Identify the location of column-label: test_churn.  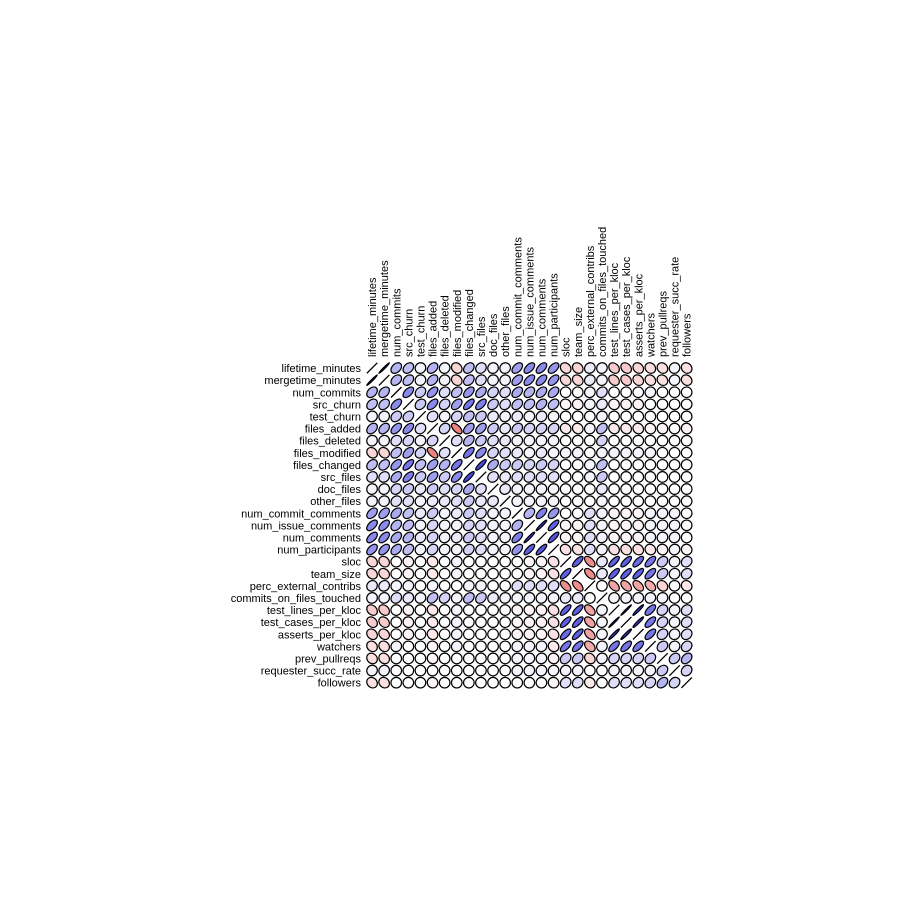
(421, 331).